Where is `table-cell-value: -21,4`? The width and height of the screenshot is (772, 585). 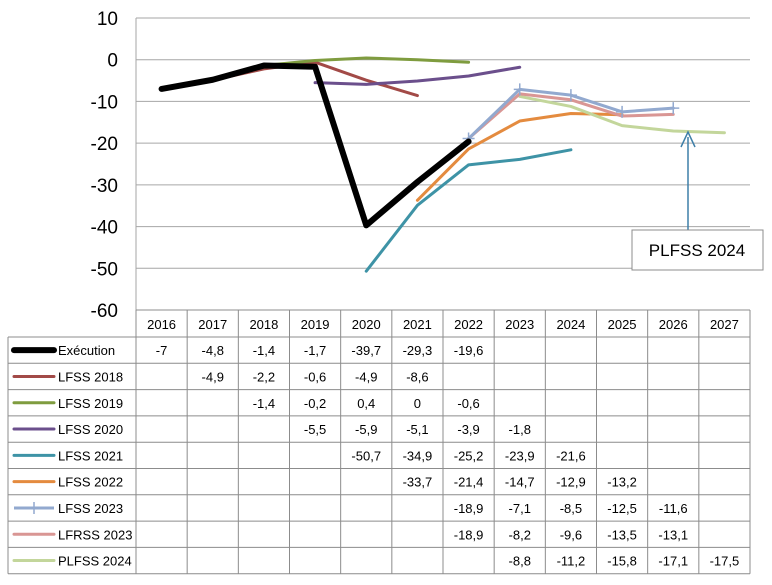
table-cell-value: -21,4 is located at coordinates (469, 482).